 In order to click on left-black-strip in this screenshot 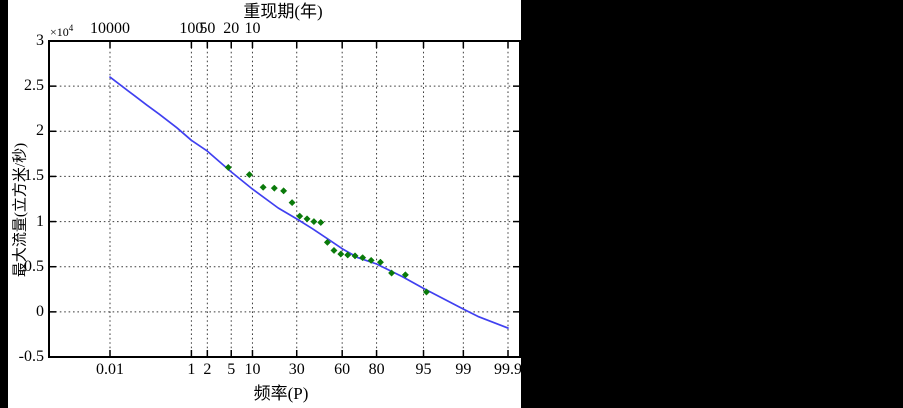, I will do `click(4, 204)`.